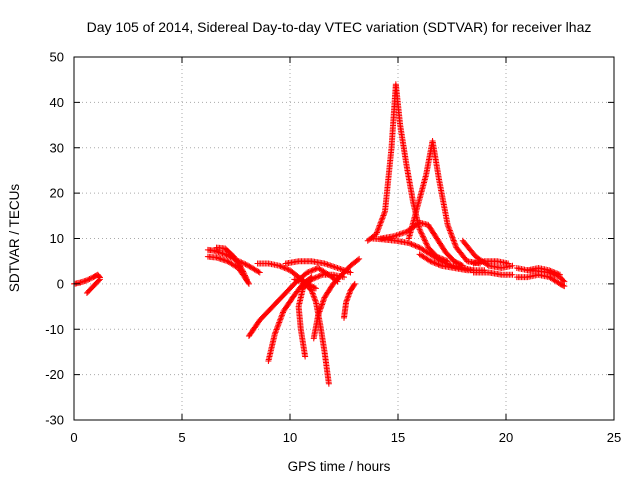 Image resolution: width=640 pixels, height=480 pixels. What do you see at coordinates (14, 238) in the screenshot?
I see `y-axis-label: SDTVAR / TECUs` at bounding box center [14, 238].